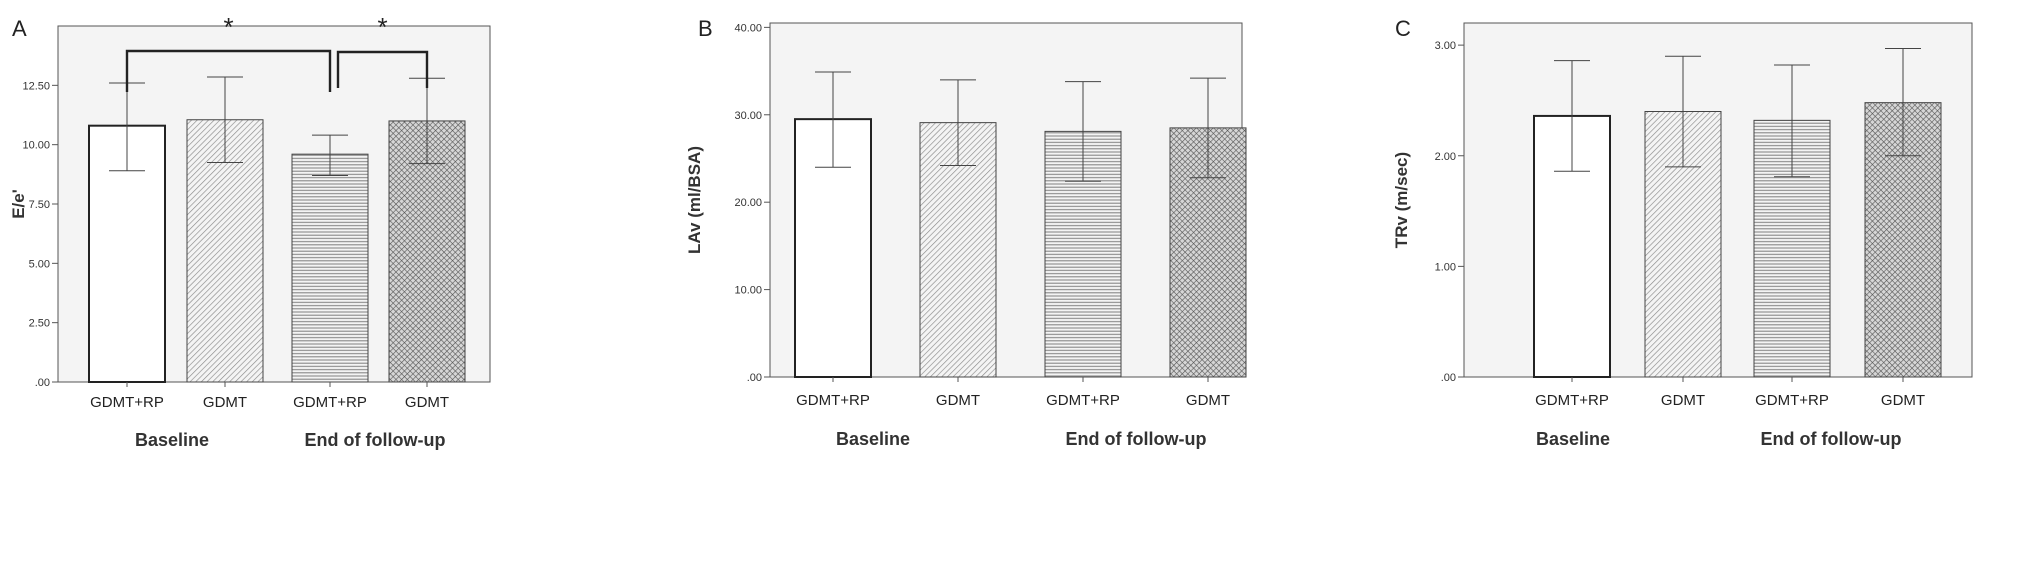  What do you see at coordinates (748, 28) in the screenshot?
I see `y-tick-label: 40.00` at bounding box center [748, 28].